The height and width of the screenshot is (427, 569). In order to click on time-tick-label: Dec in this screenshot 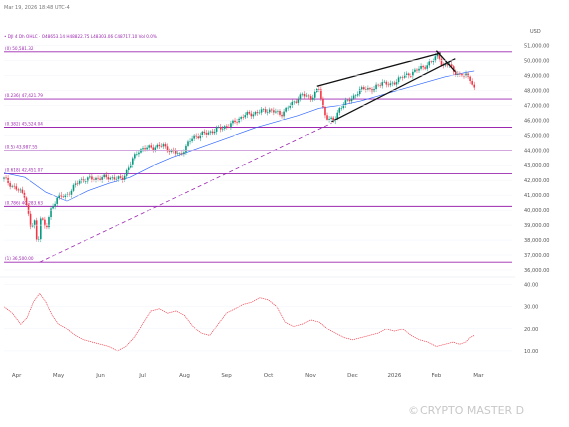, I will do `click(352, 376)`.